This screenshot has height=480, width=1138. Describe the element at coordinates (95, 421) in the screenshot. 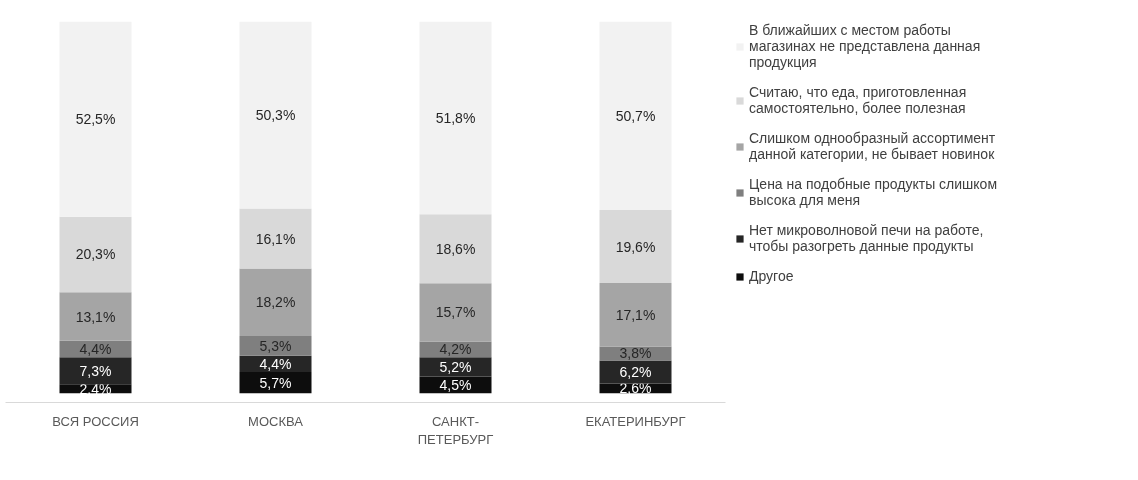

I see `x-tick-label: ВСЯ РОССИЯ` at that location.